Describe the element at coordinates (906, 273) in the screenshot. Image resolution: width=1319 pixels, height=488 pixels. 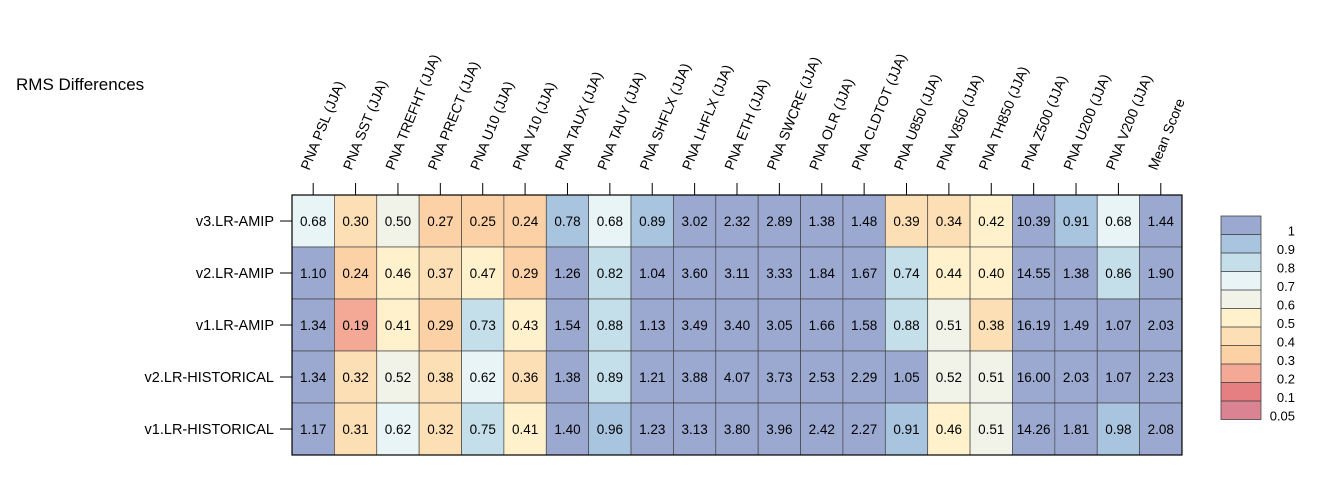
I see `cell-value-label: 0.74` at that location.